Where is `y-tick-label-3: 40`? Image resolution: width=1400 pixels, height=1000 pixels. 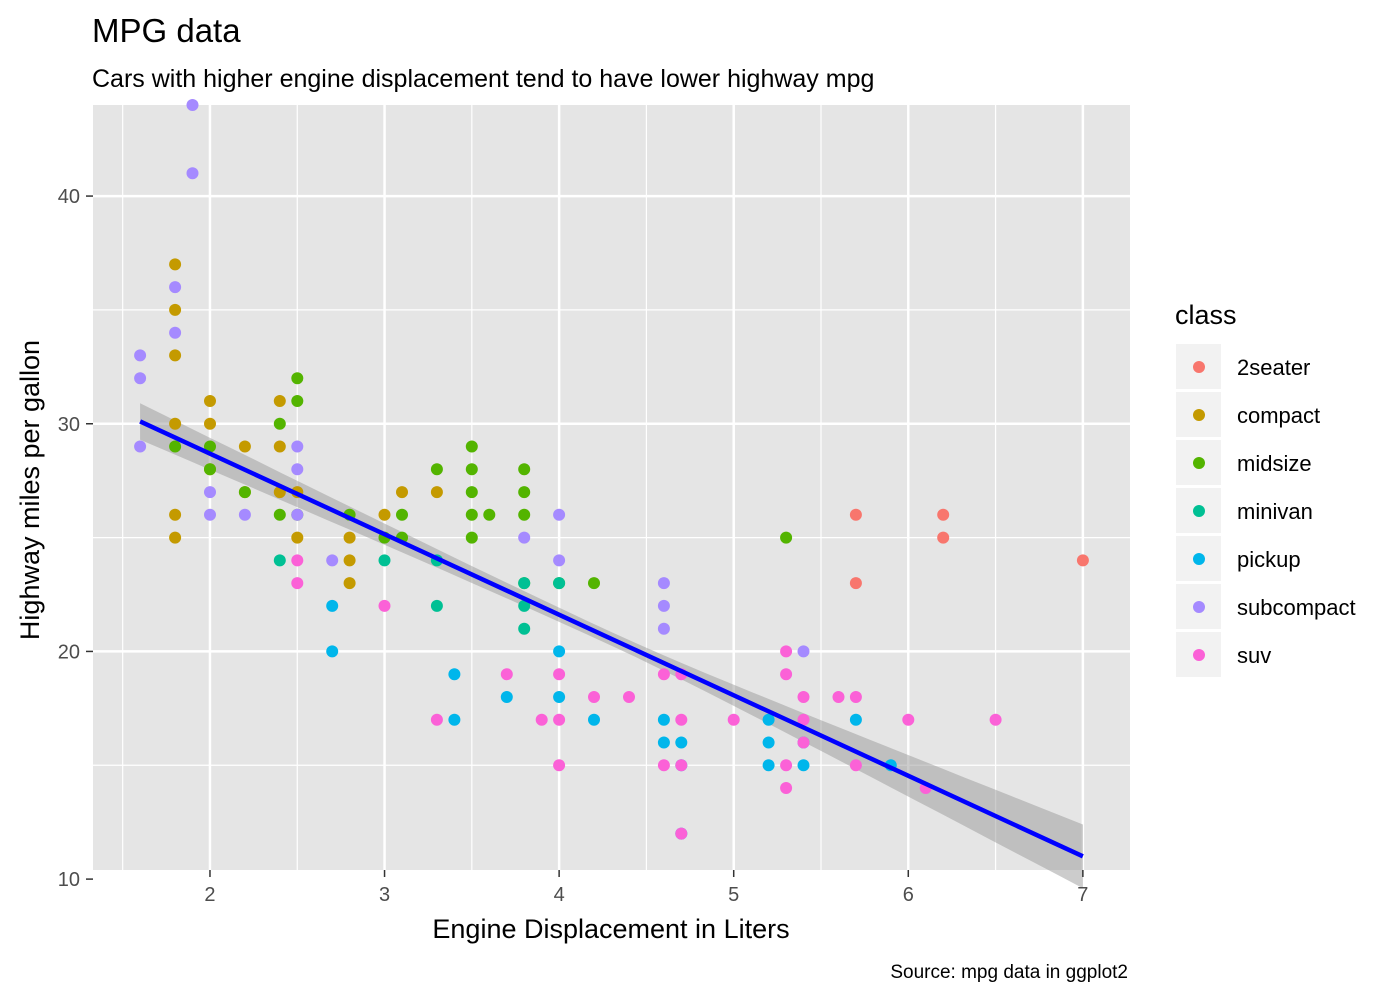 y-tick-label-3: 40 is located at coordinates (69, 197).